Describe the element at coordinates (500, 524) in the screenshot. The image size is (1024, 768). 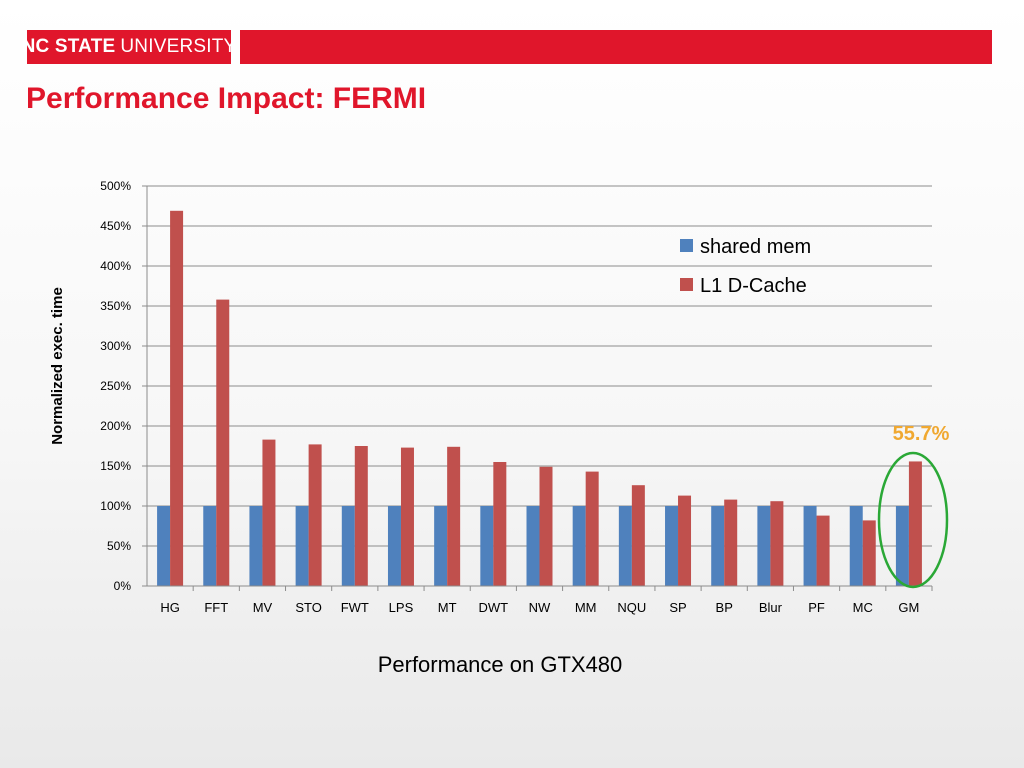
I see `bar-l1-dcache-dwt` at that location.